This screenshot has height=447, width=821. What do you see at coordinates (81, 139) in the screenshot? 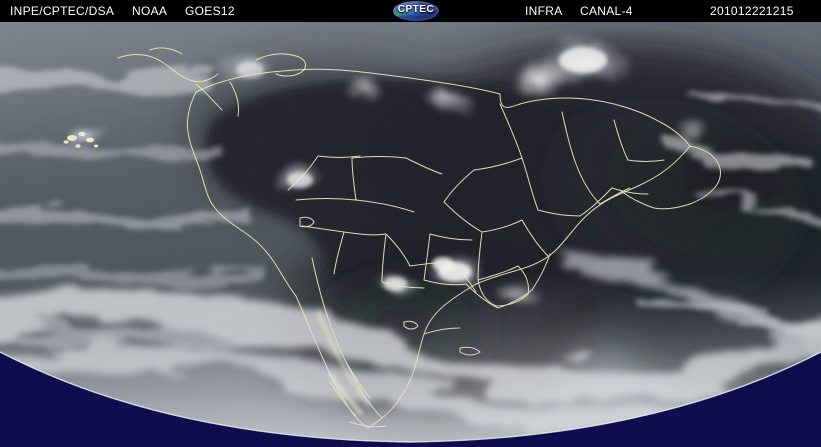
I see `galapagos-islands` at bounding box center [81, 139].